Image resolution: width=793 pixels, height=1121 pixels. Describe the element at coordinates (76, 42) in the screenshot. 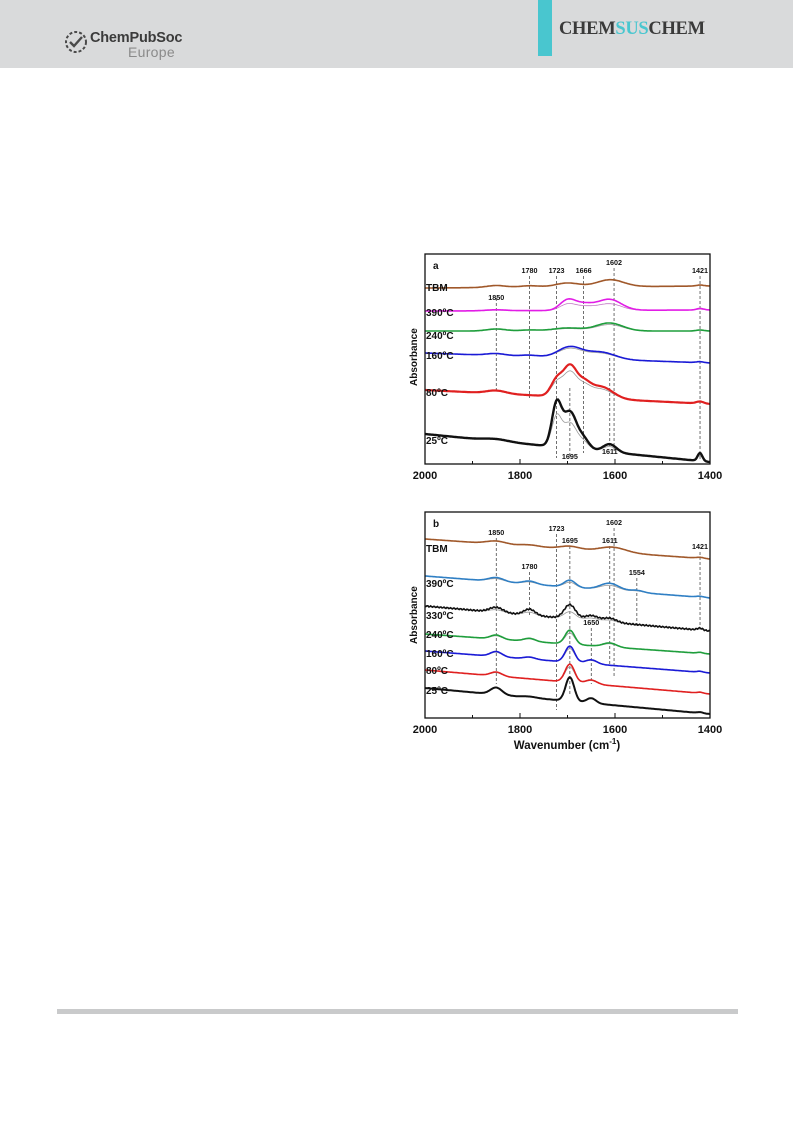

I see `publisher-emblem-icon` at that location.